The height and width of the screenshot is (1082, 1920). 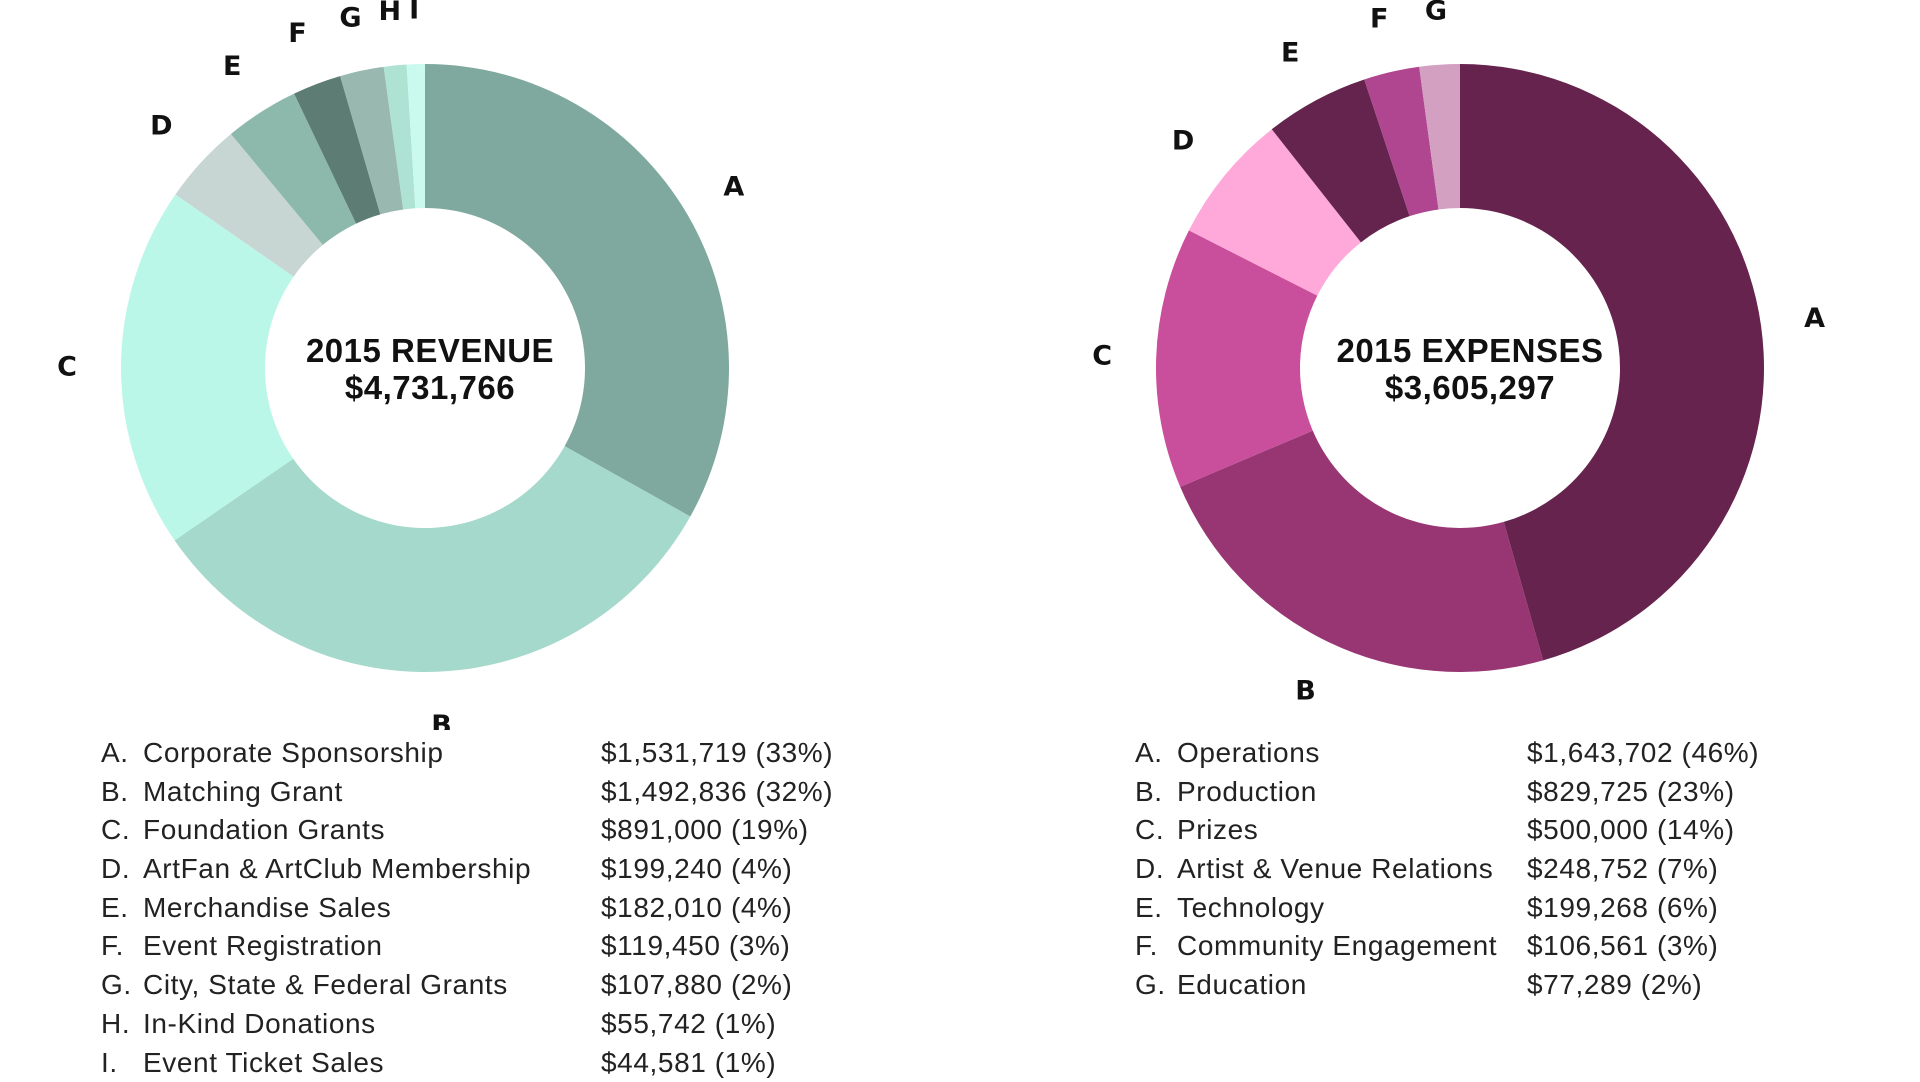 What do you see at coordinates (1251, 908) in the screenshot?
I see `legend-label: Technology` at bounding box center [1251, 908].